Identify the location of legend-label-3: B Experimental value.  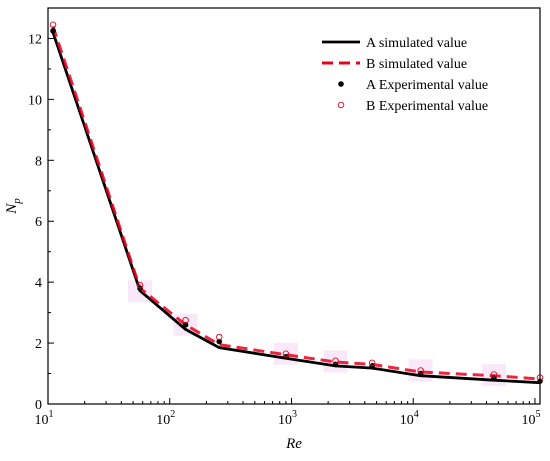
(427, 106).